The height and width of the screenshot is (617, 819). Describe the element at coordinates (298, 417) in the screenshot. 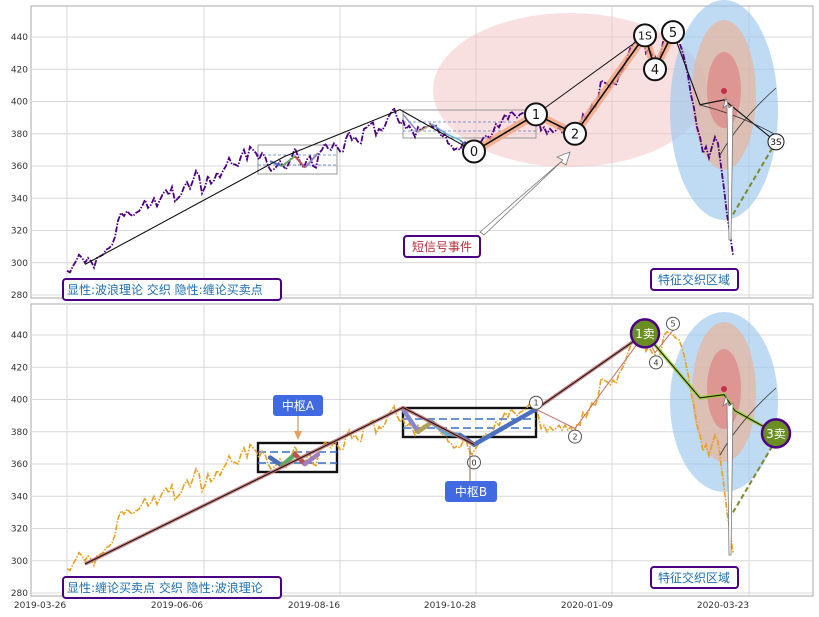

I see `hub-a-callout: 中枢A` at that location.